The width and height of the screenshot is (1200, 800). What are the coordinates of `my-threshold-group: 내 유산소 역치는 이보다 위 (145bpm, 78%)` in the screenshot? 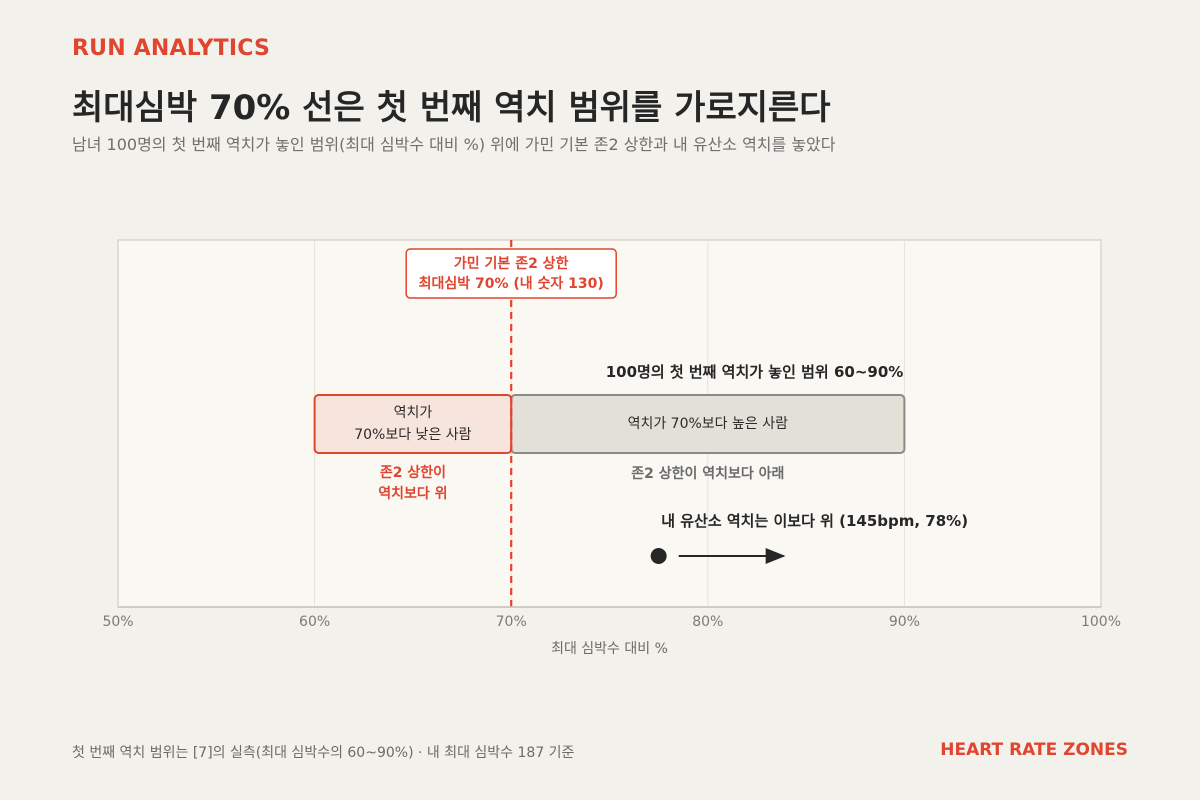 It's located at (809, 538).